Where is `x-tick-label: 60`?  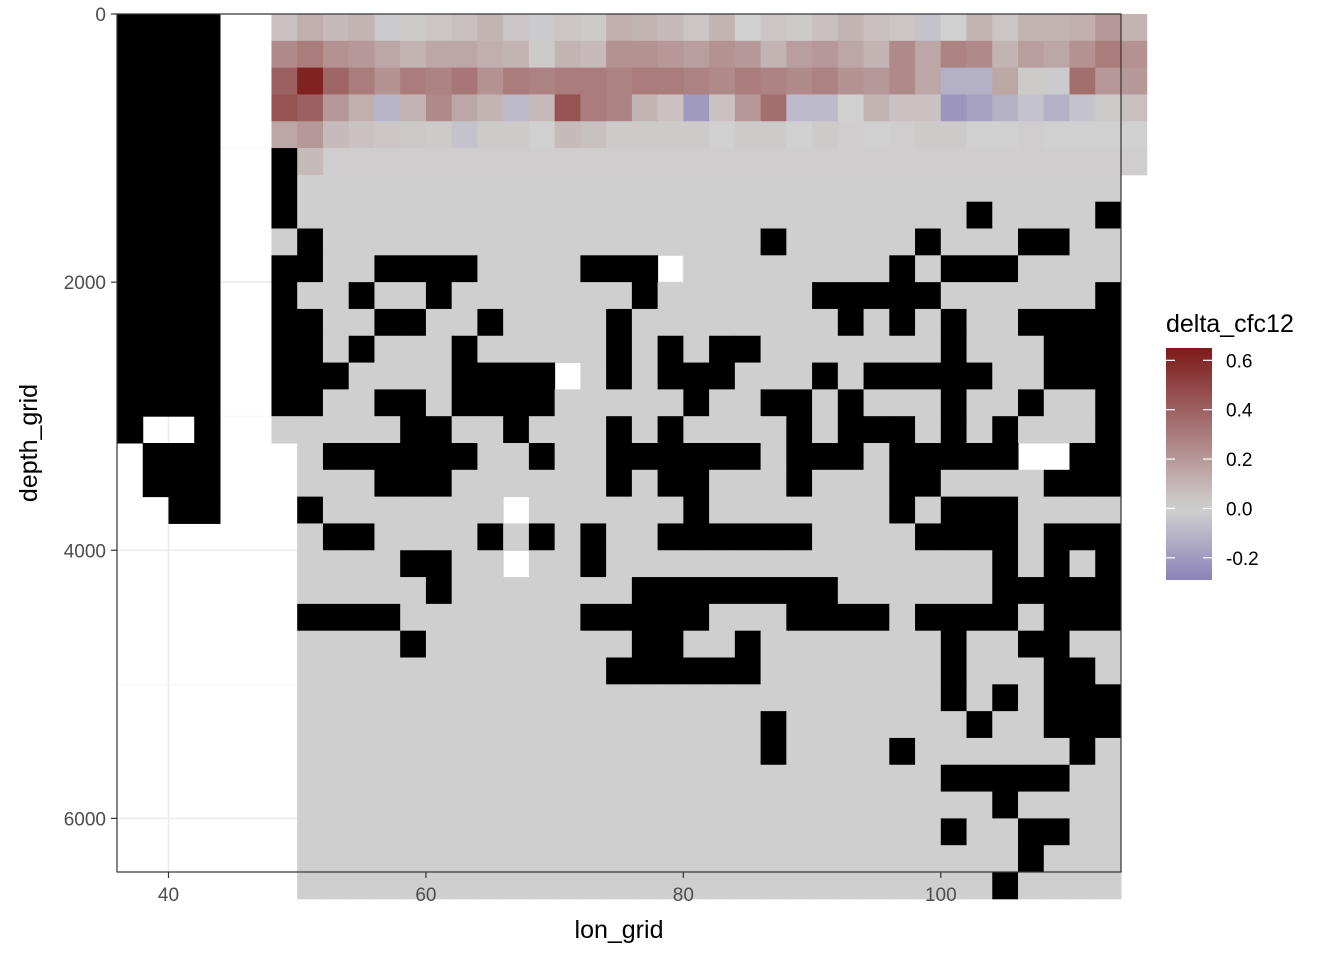
x-tick-label: 60 is located at coordinates (425, 895).